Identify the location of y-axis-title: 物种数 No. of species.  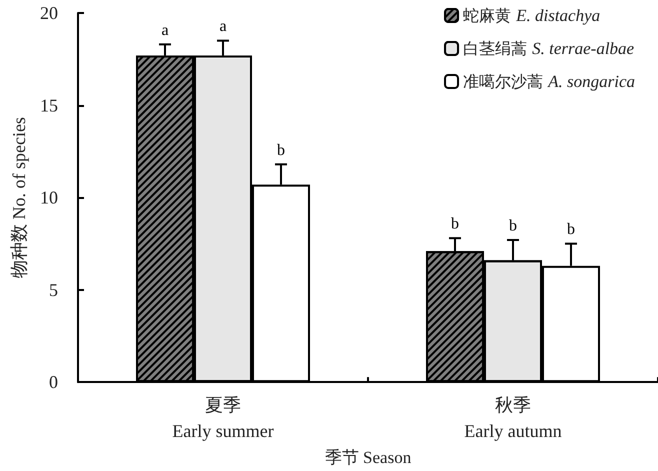
(19, 197).